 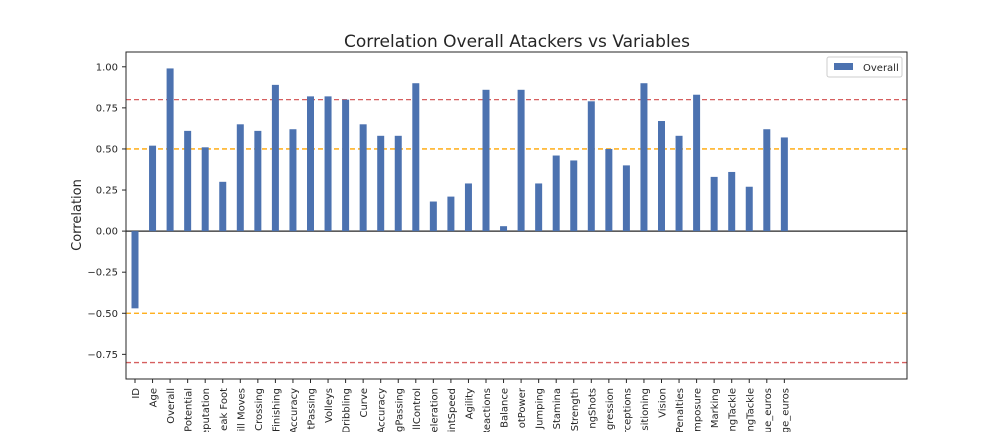 What do you see at coordinates (102, 273) in the screenshot?
I see `y-tick-label: −0.25` at bounding box center [102, 273].